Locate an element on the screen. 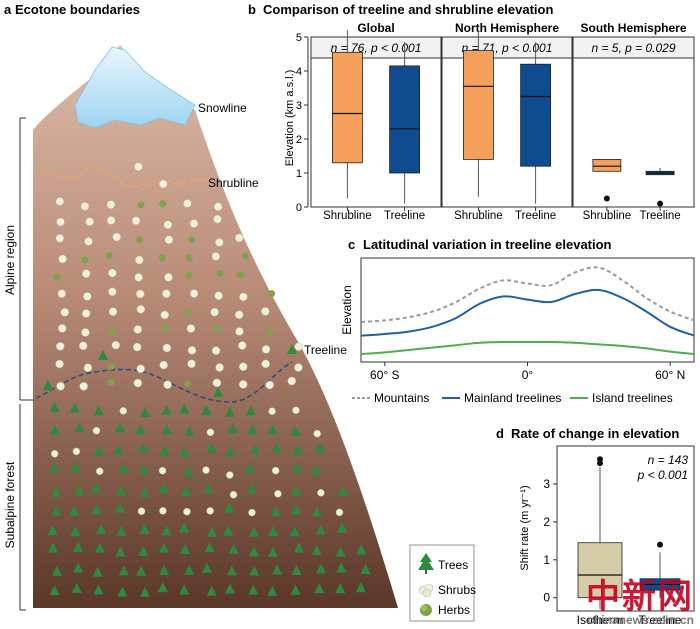  y-tick-label: 0 is located at coordinates (546, 598).